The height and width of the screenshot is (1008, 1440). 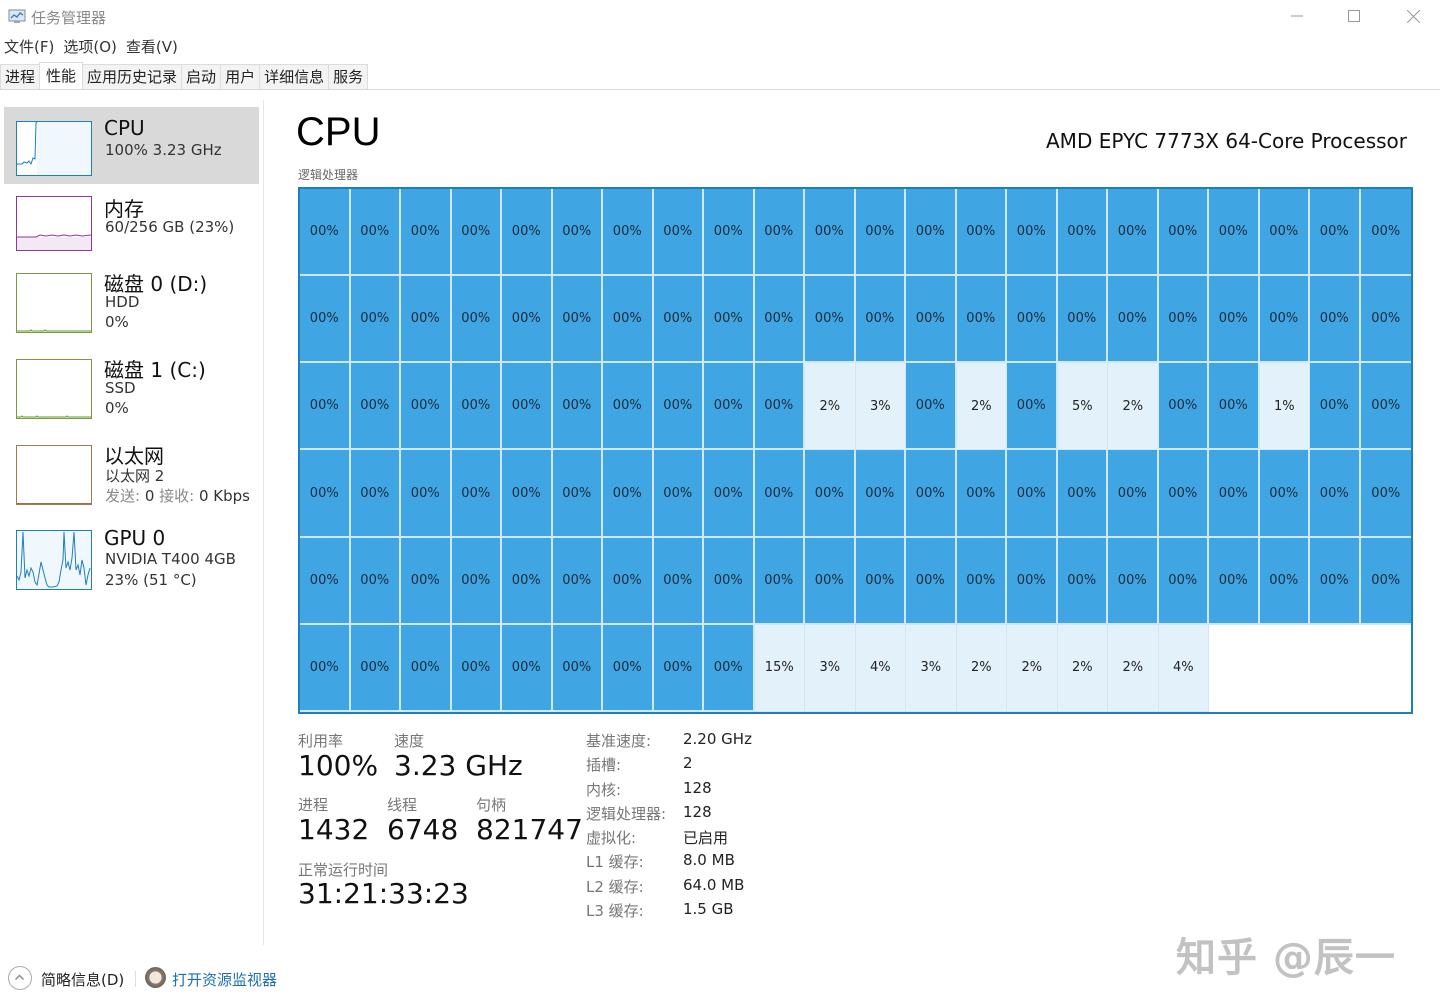 What do you see at coordinates (20, 76) in the screenshot?
I see `tab-processes: 进程` at bounding box center [20, 76].